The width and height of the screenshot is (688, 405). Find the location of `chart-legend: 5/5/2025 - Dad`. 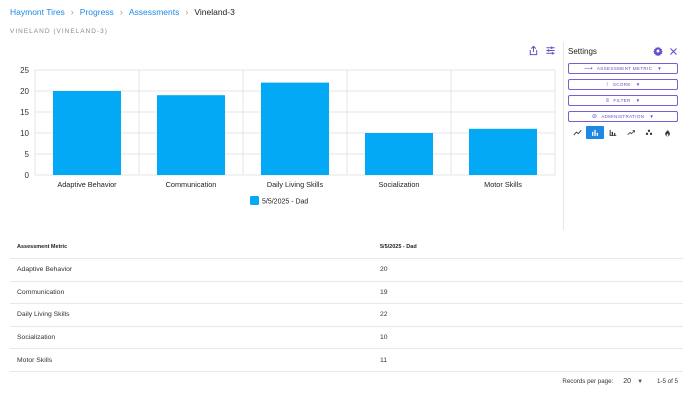

chart-legend: 5/5/2025 - Dad is located at coordinates (279, 201).